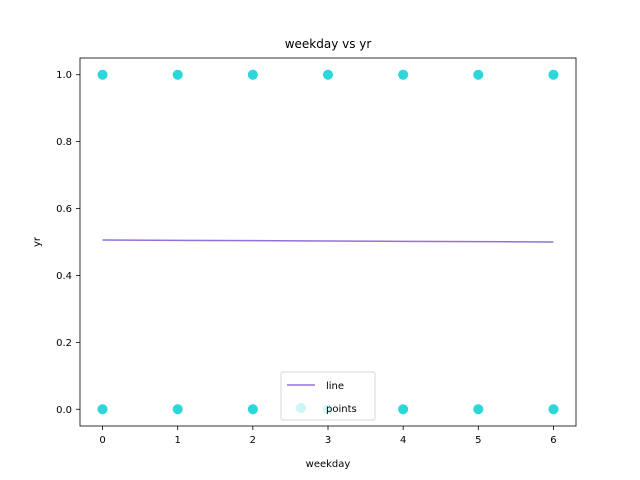  Describe the element at coordinates (64, 410) in the screenshot. I see `y-tick-label: 0.0` at that location.